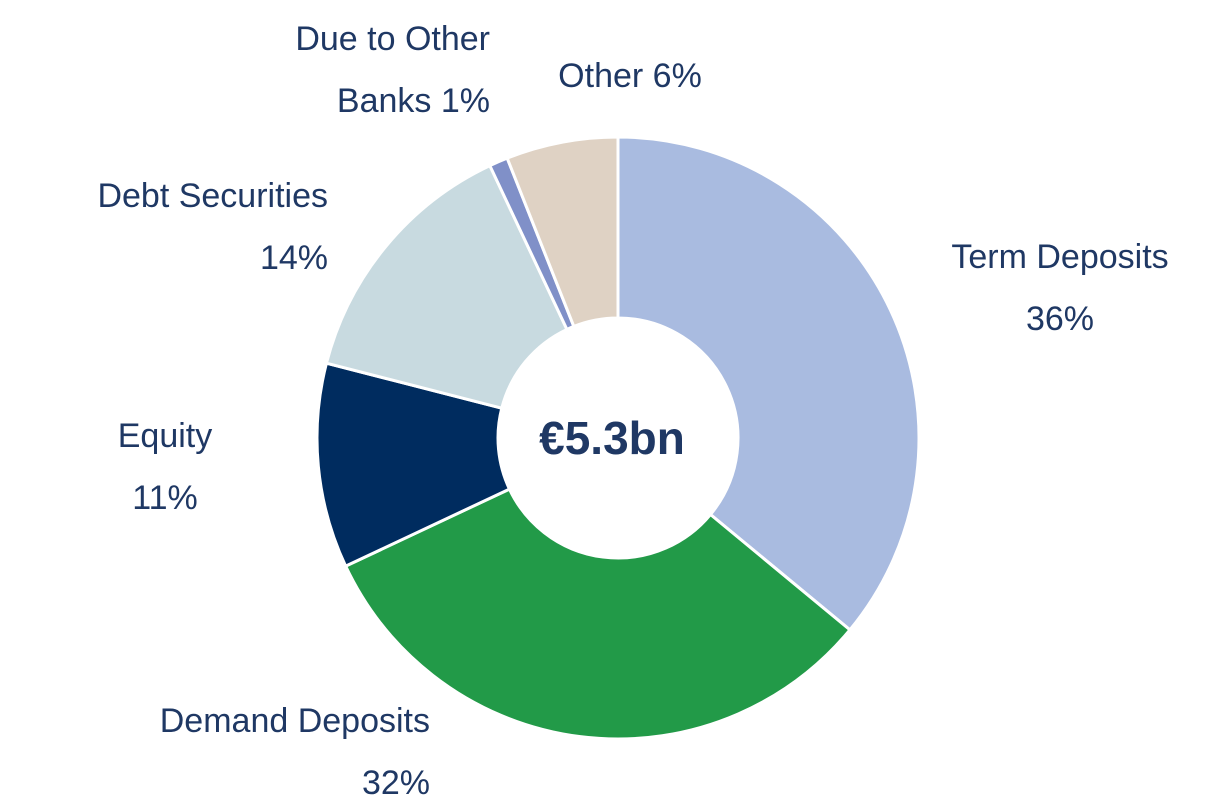  Describe the element at coordinates (165, 436) in the screenshot. I see `category-label: Equity` at that location.